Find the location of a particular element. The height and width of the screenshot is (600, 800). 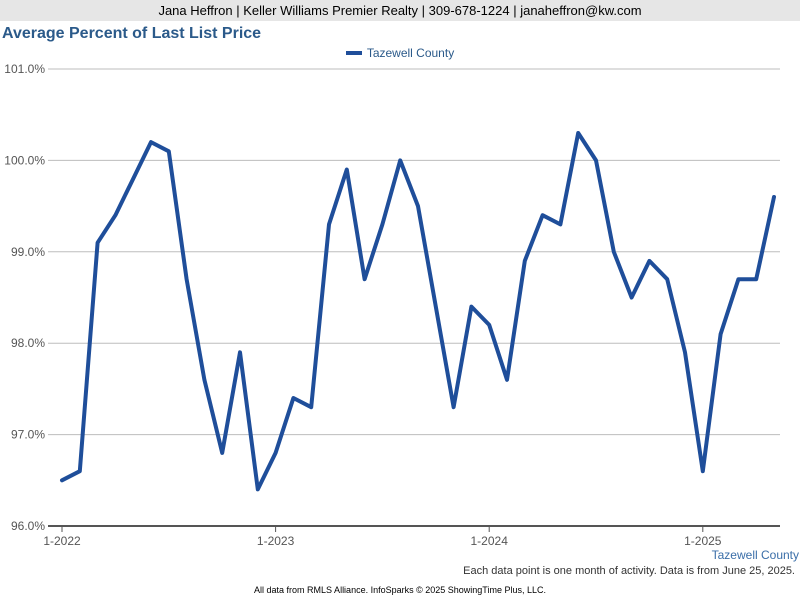

chart-legend: Tazewell County is located at coordinates (400, 53).